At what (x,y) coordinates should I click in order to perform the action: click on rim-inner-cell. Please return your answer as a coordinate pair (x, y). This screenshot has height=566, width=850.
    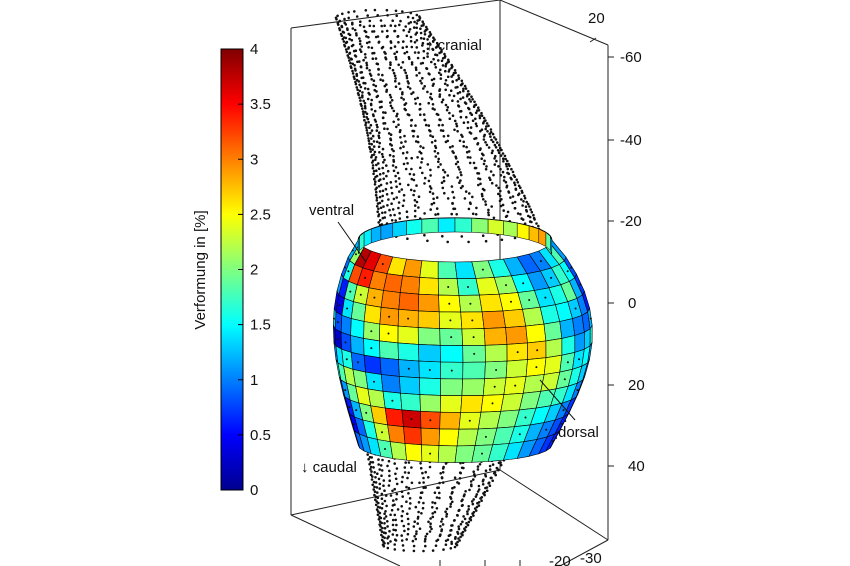
    Looking at the image, I should click on (463, 225).